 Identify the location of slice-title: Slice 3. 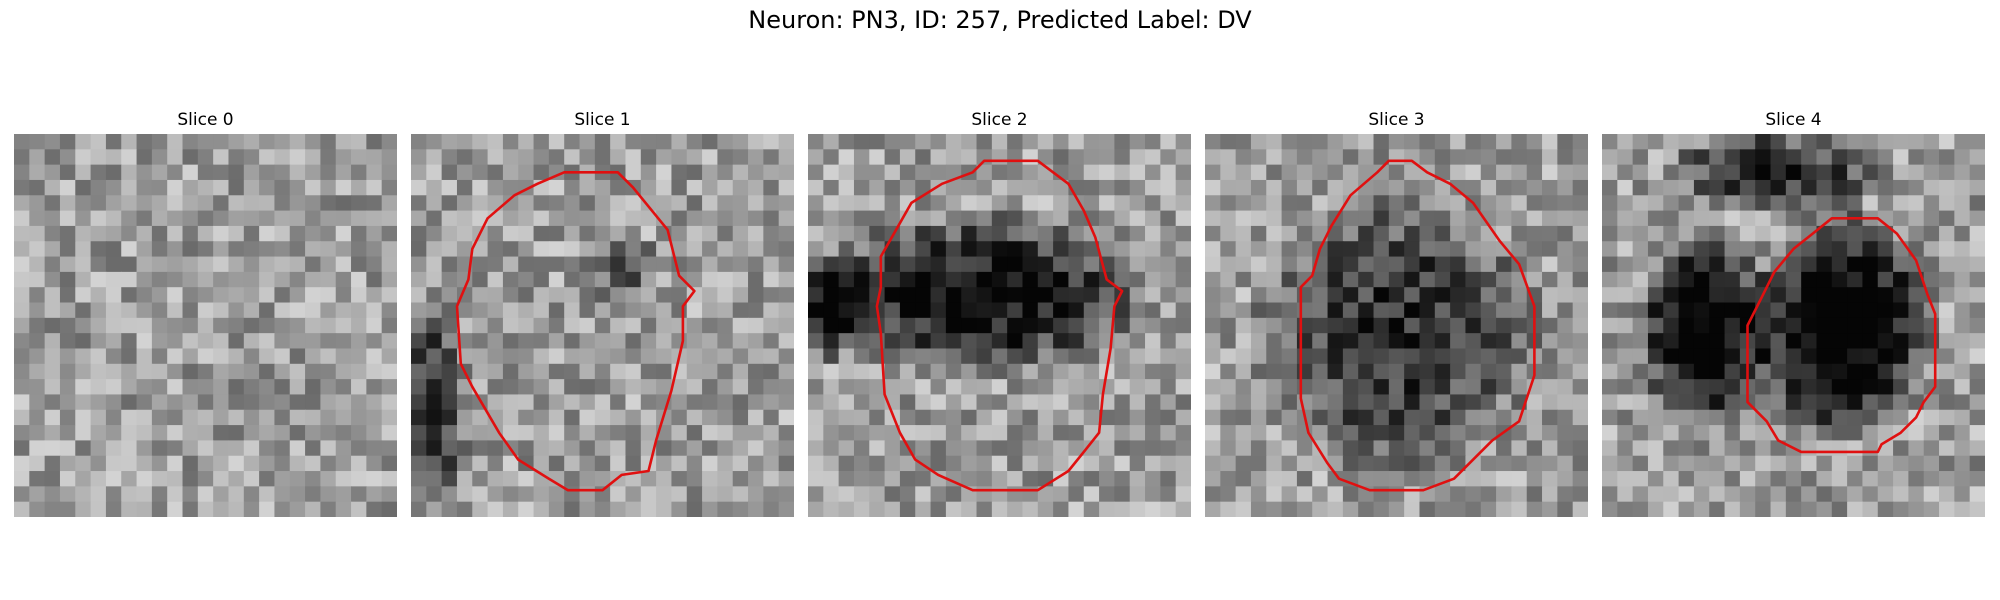
(1396, 120).